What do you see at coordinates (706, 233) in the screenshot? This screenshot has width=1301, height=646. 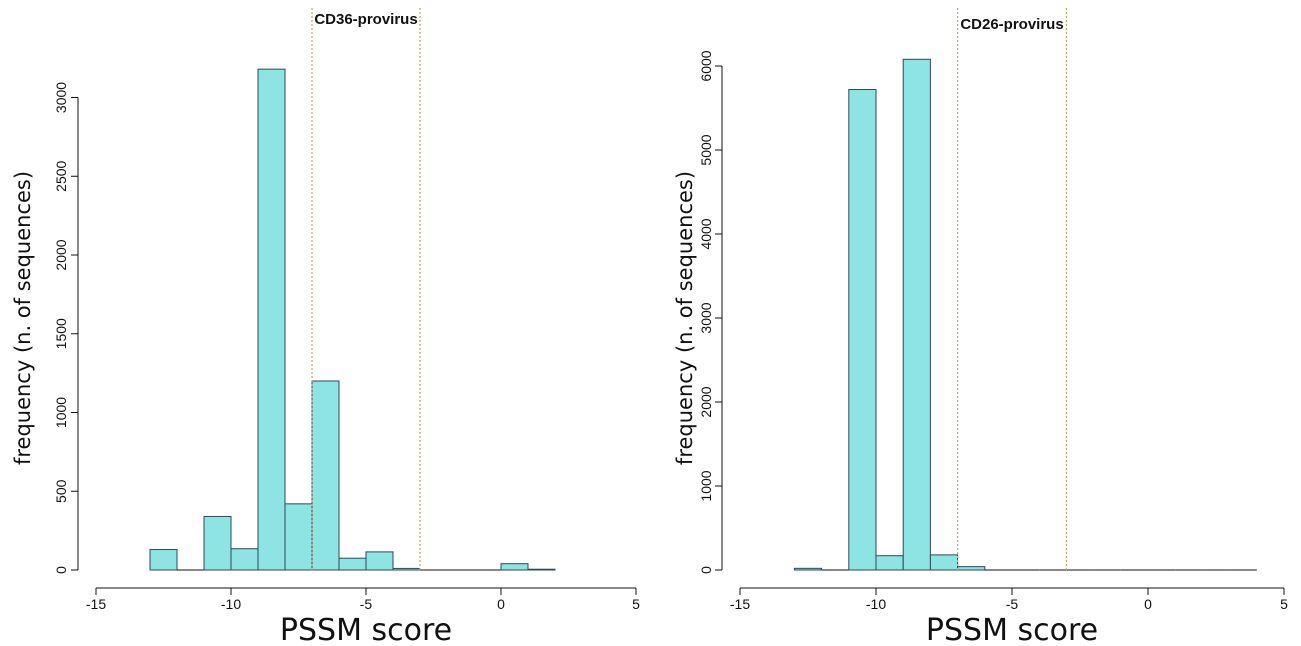 I see `y-tick-label: 4000` at bounding box center [706, 233].